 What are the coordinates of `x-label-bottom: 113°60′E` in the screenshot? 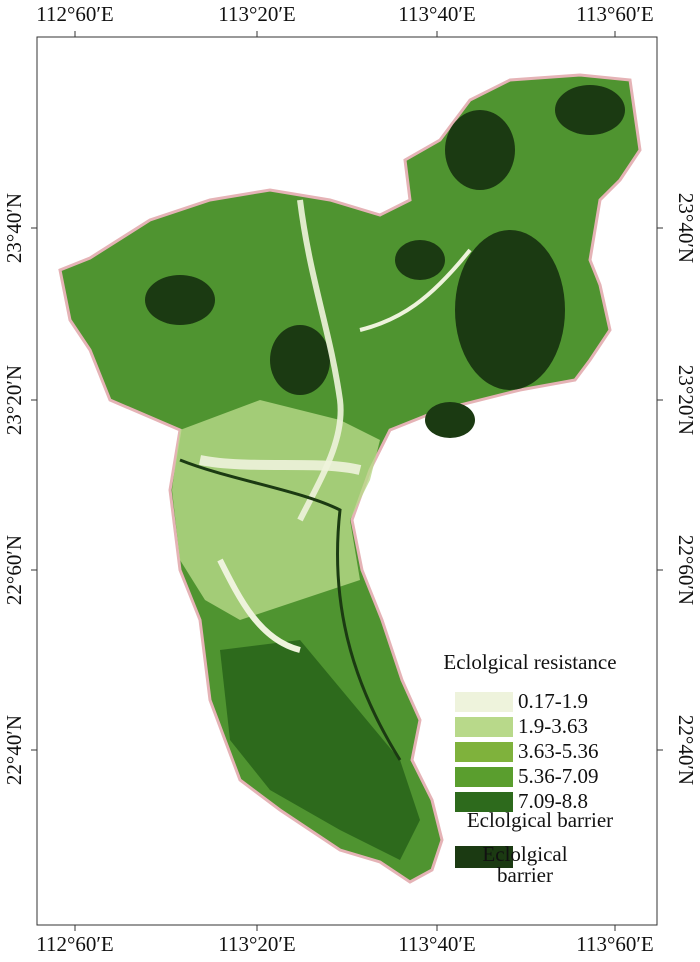 It's located at (615, 944).